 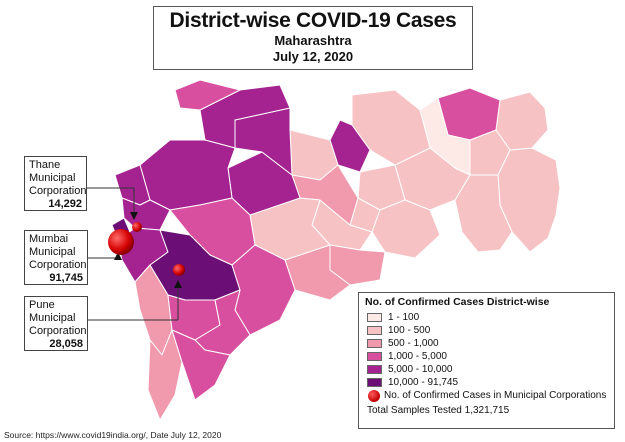 I want to click on legend-class-label: 1 - 100, so click(x=404, y=317).